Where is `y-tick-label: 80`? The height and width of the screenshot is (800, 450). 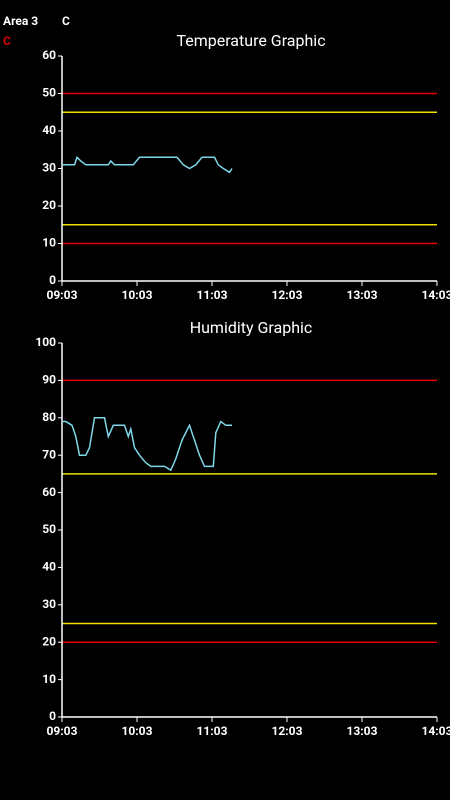
y-tick-label: 80 is located at coordinates (49, 417).